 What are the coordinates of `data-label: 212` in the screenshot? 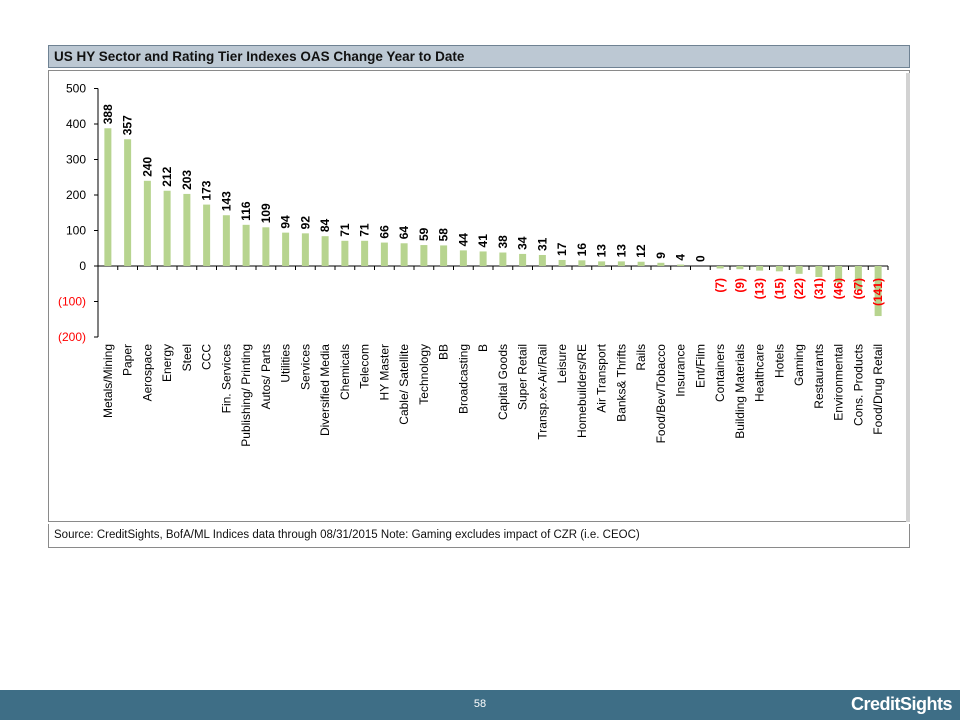 It's located at (167, 176).